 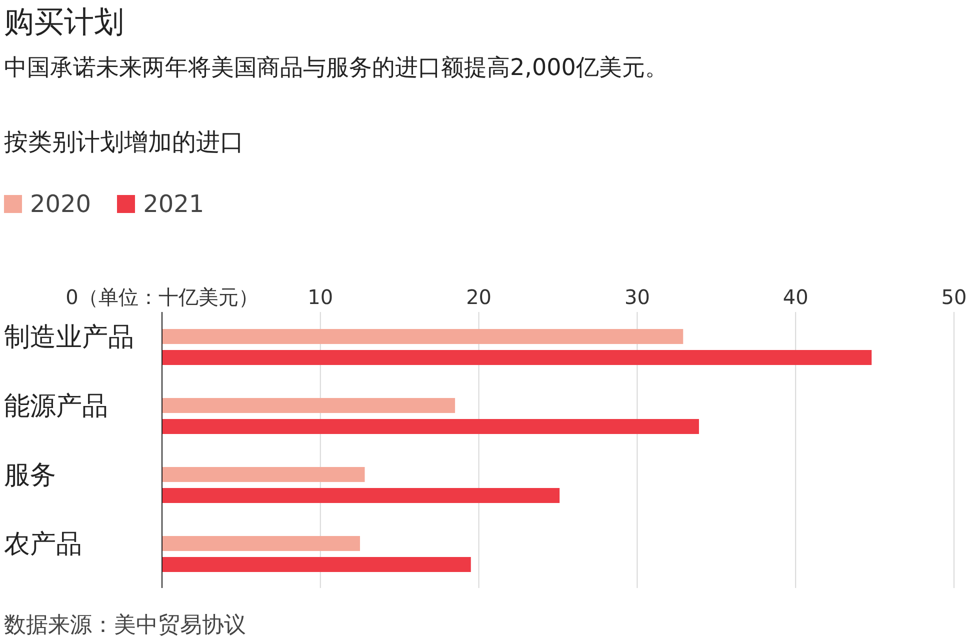 I want to click on y-tick-label: 农产品, so click(x=43, y=545).